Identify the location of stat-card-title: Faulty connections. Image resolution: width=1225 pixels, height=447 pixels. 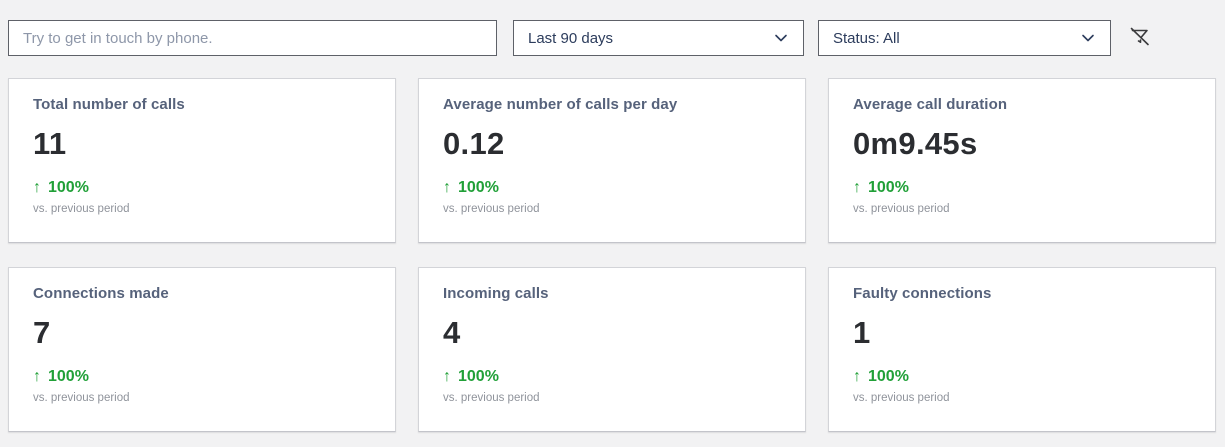
(922, 293).